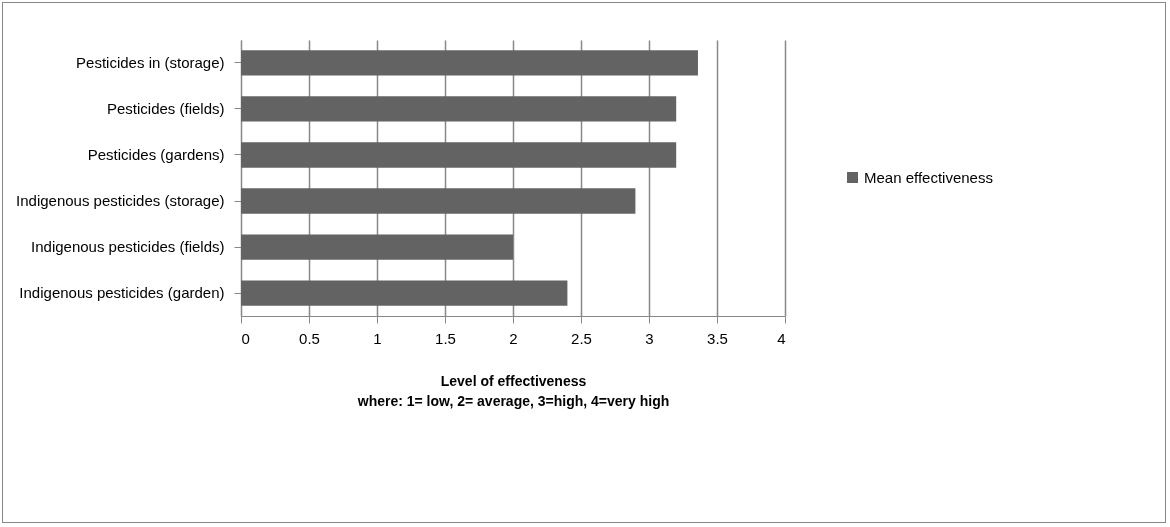 The height and width of the screenshot is (527, 1170). What do you see at coordinates (581, 338) in the screenshot?
I see `x-tick-label: 2.5` at bounding box center [581, 338].